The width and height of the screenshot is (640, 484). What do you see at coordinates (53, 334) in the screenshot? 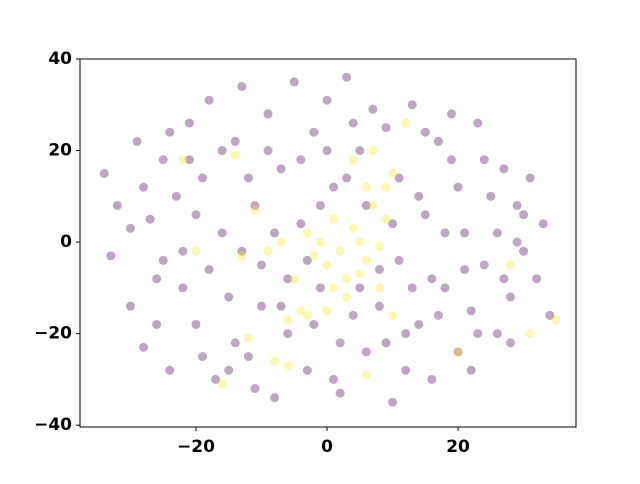
I see `y-tick-label: −20` at bounding box center [53, 334].